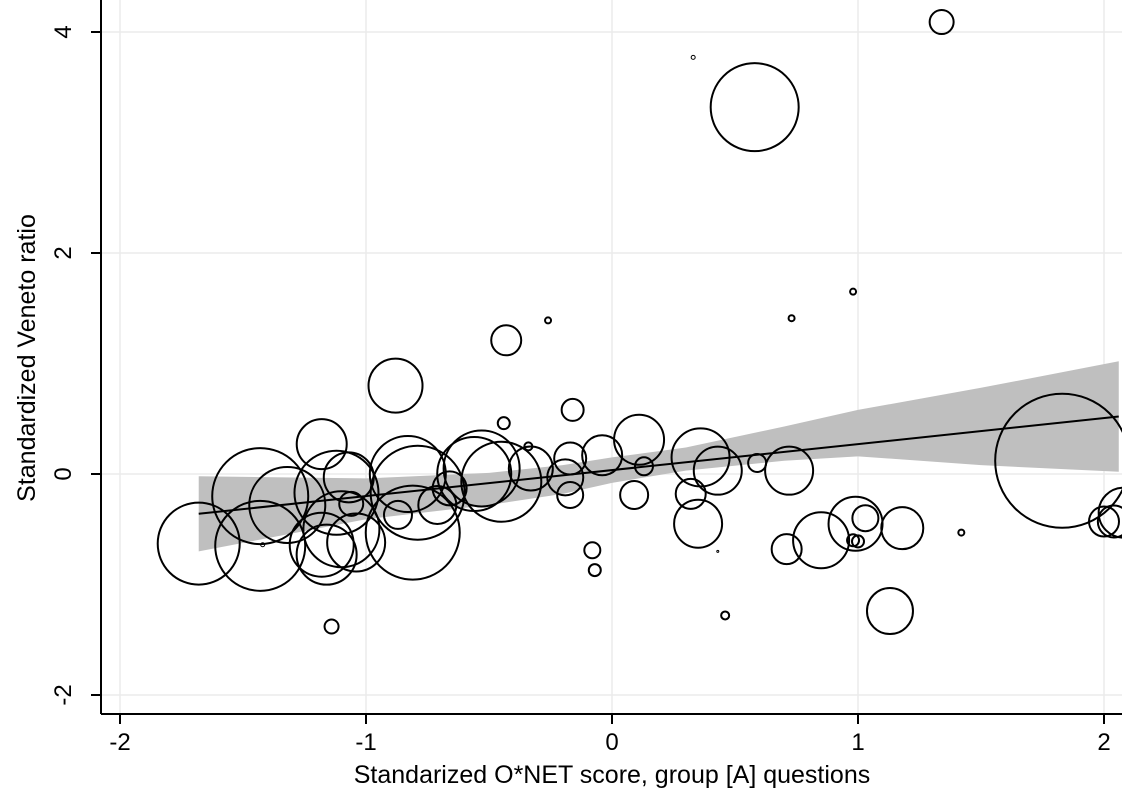 The image size is (1122, 794). Describe the element at coordinates (75, 365) in the screenshot. I see `y-axis-ticks: -2 0 2 4` at that location.